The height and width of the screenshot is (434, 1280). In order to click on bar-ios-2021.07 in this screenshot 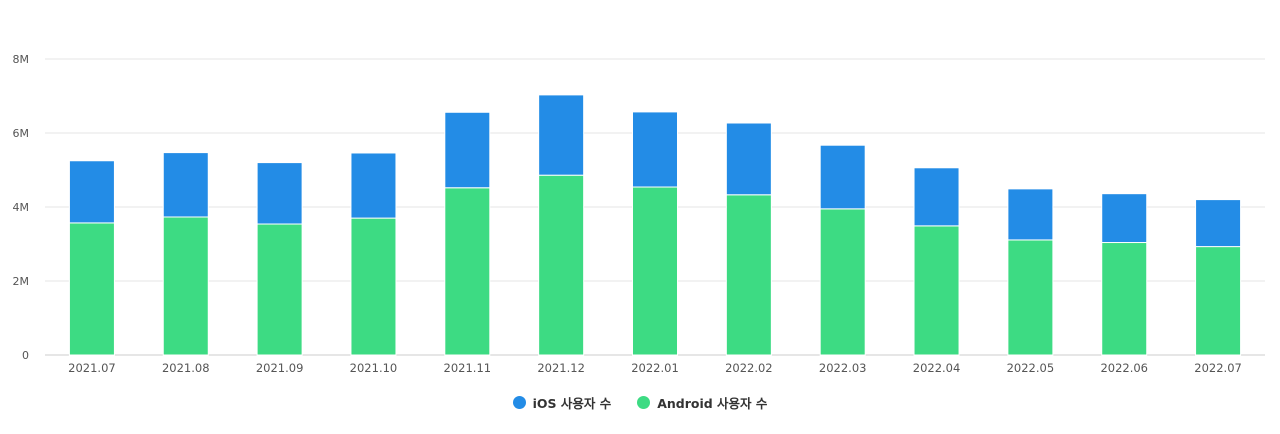, I will do `click(91, 192)`.